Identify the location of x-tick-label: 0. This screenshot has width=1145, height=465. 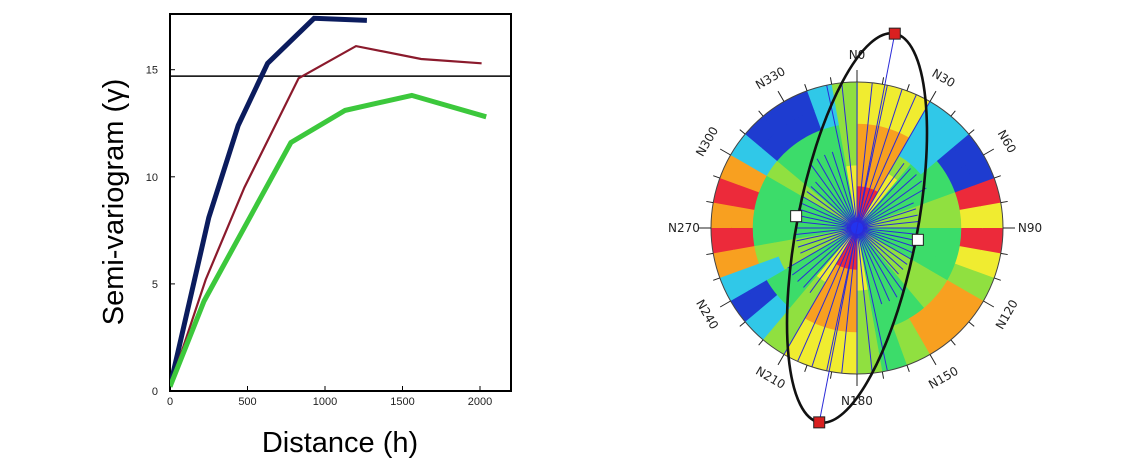
(170, 402).